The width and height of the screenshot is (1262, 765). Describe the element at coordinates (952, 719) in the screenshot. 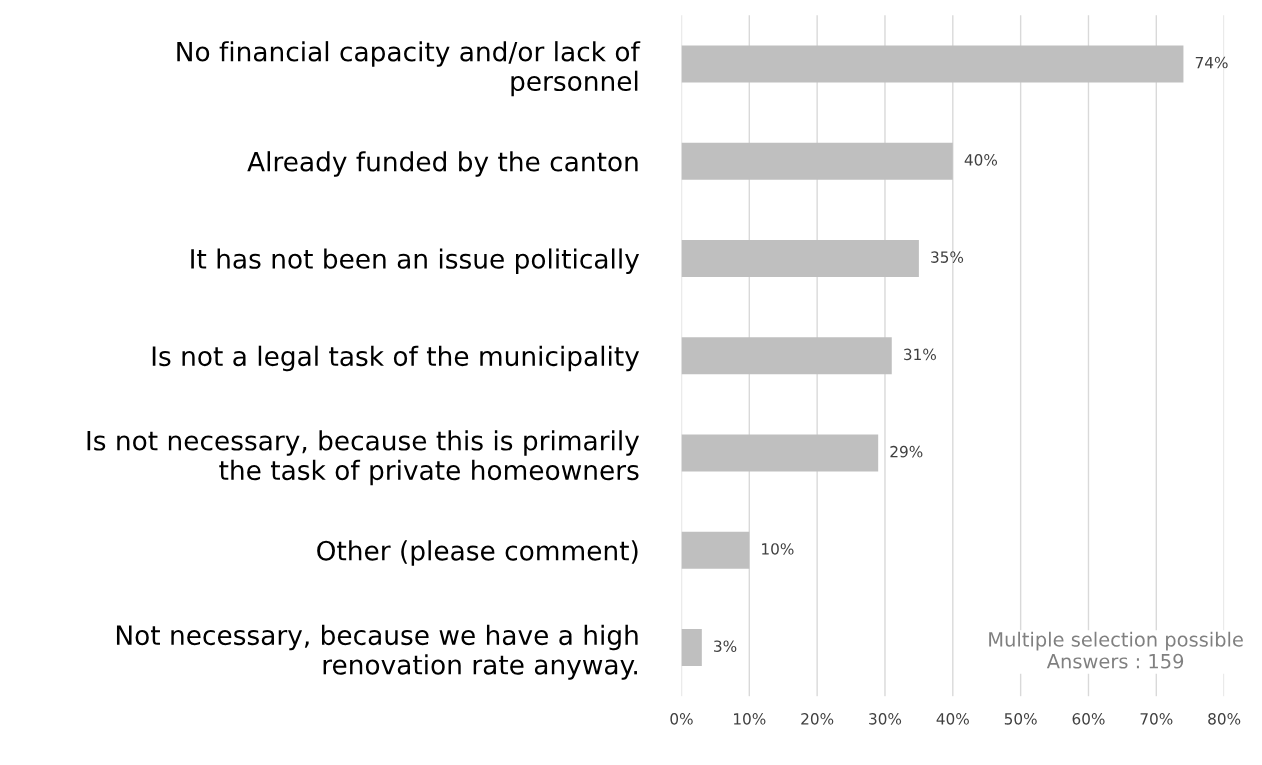

I see `x-tick-label: 40%` at that location.